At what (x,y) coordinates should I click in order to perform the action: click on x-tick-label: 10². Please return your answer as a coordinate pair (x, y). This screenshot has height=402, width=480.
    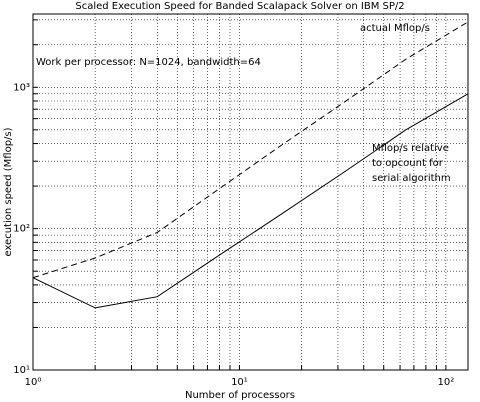
    Looking at the image, I should click on (446, 382).